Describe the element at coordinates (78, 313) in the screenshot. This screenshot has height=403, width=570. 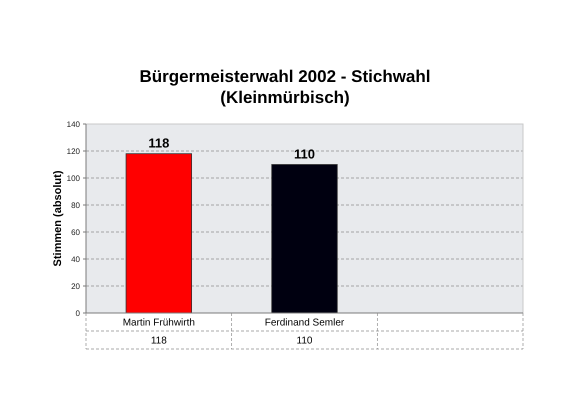
I see `y-tick-label: 0` at that location.